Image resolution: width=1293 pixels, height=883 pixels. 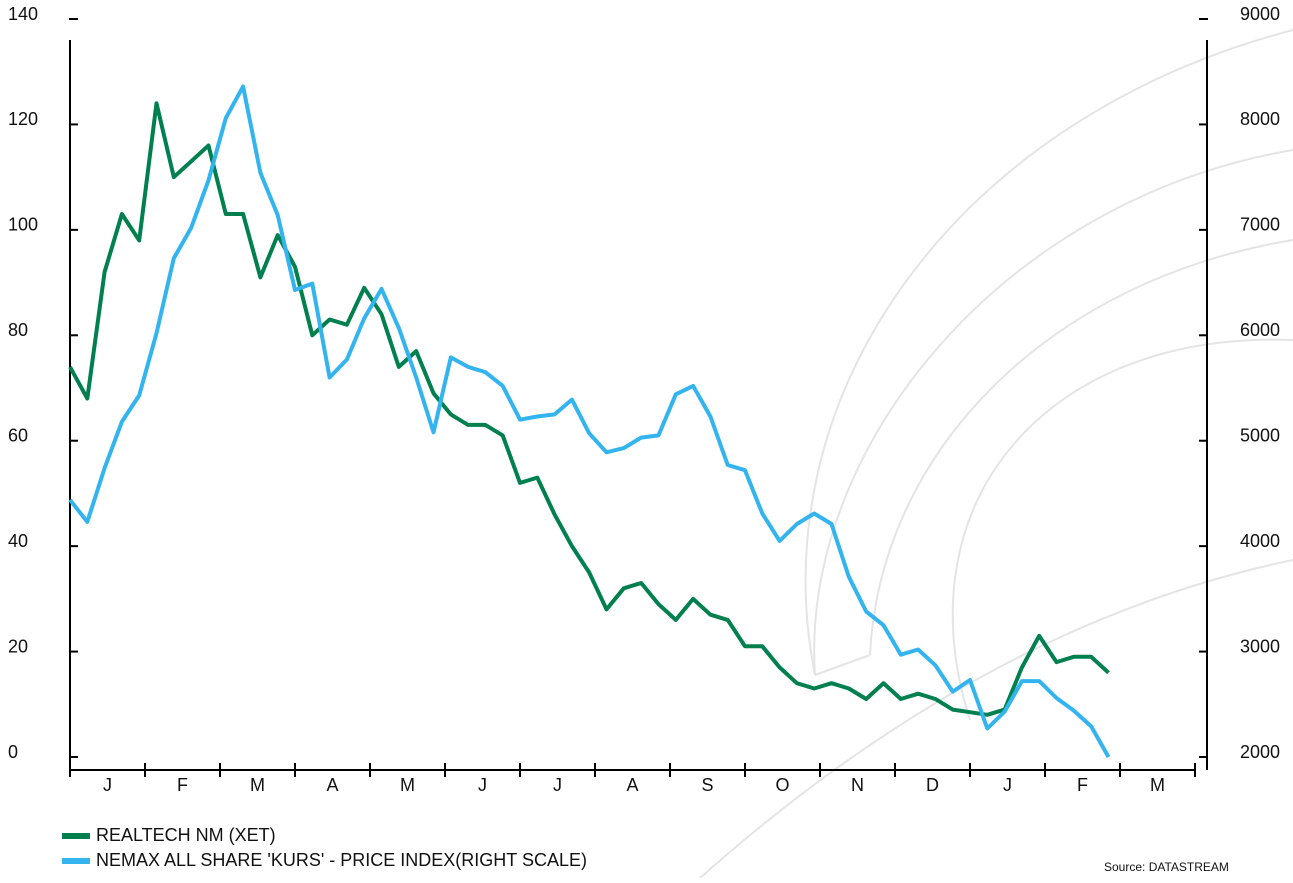 What do you see at coordinates (23, 14) in the screenshot?
I see `y-tick-label: 140` at bounding box center [23, 14].